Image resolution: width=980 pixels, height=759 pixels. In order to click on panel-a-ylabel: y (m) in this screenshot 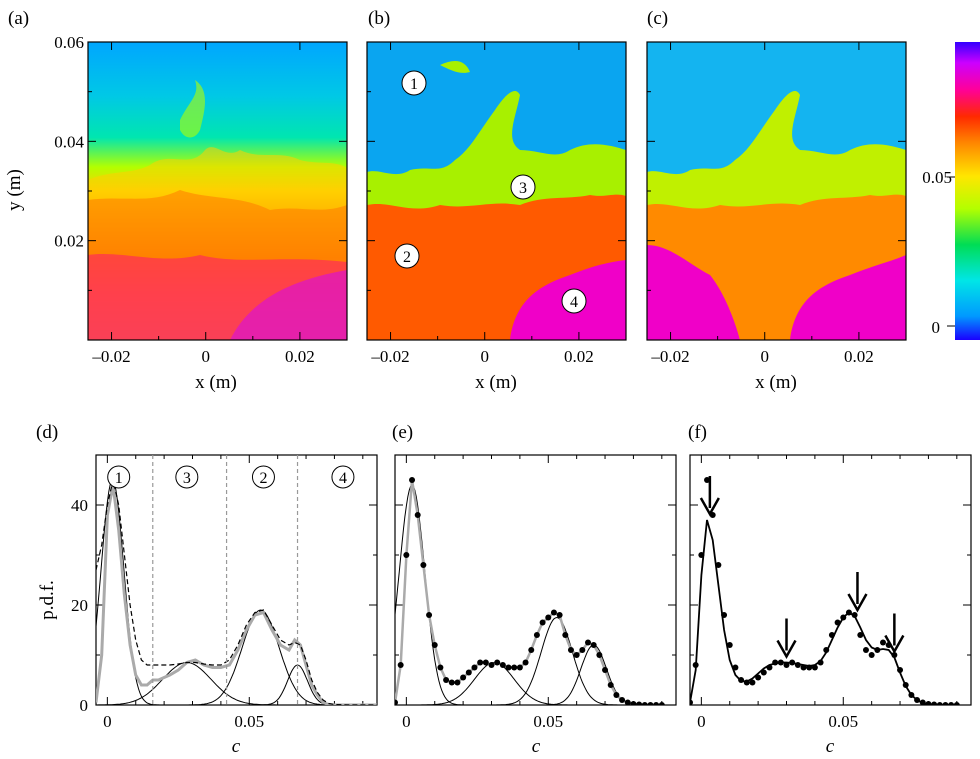, I will do `click(14, 190)`.